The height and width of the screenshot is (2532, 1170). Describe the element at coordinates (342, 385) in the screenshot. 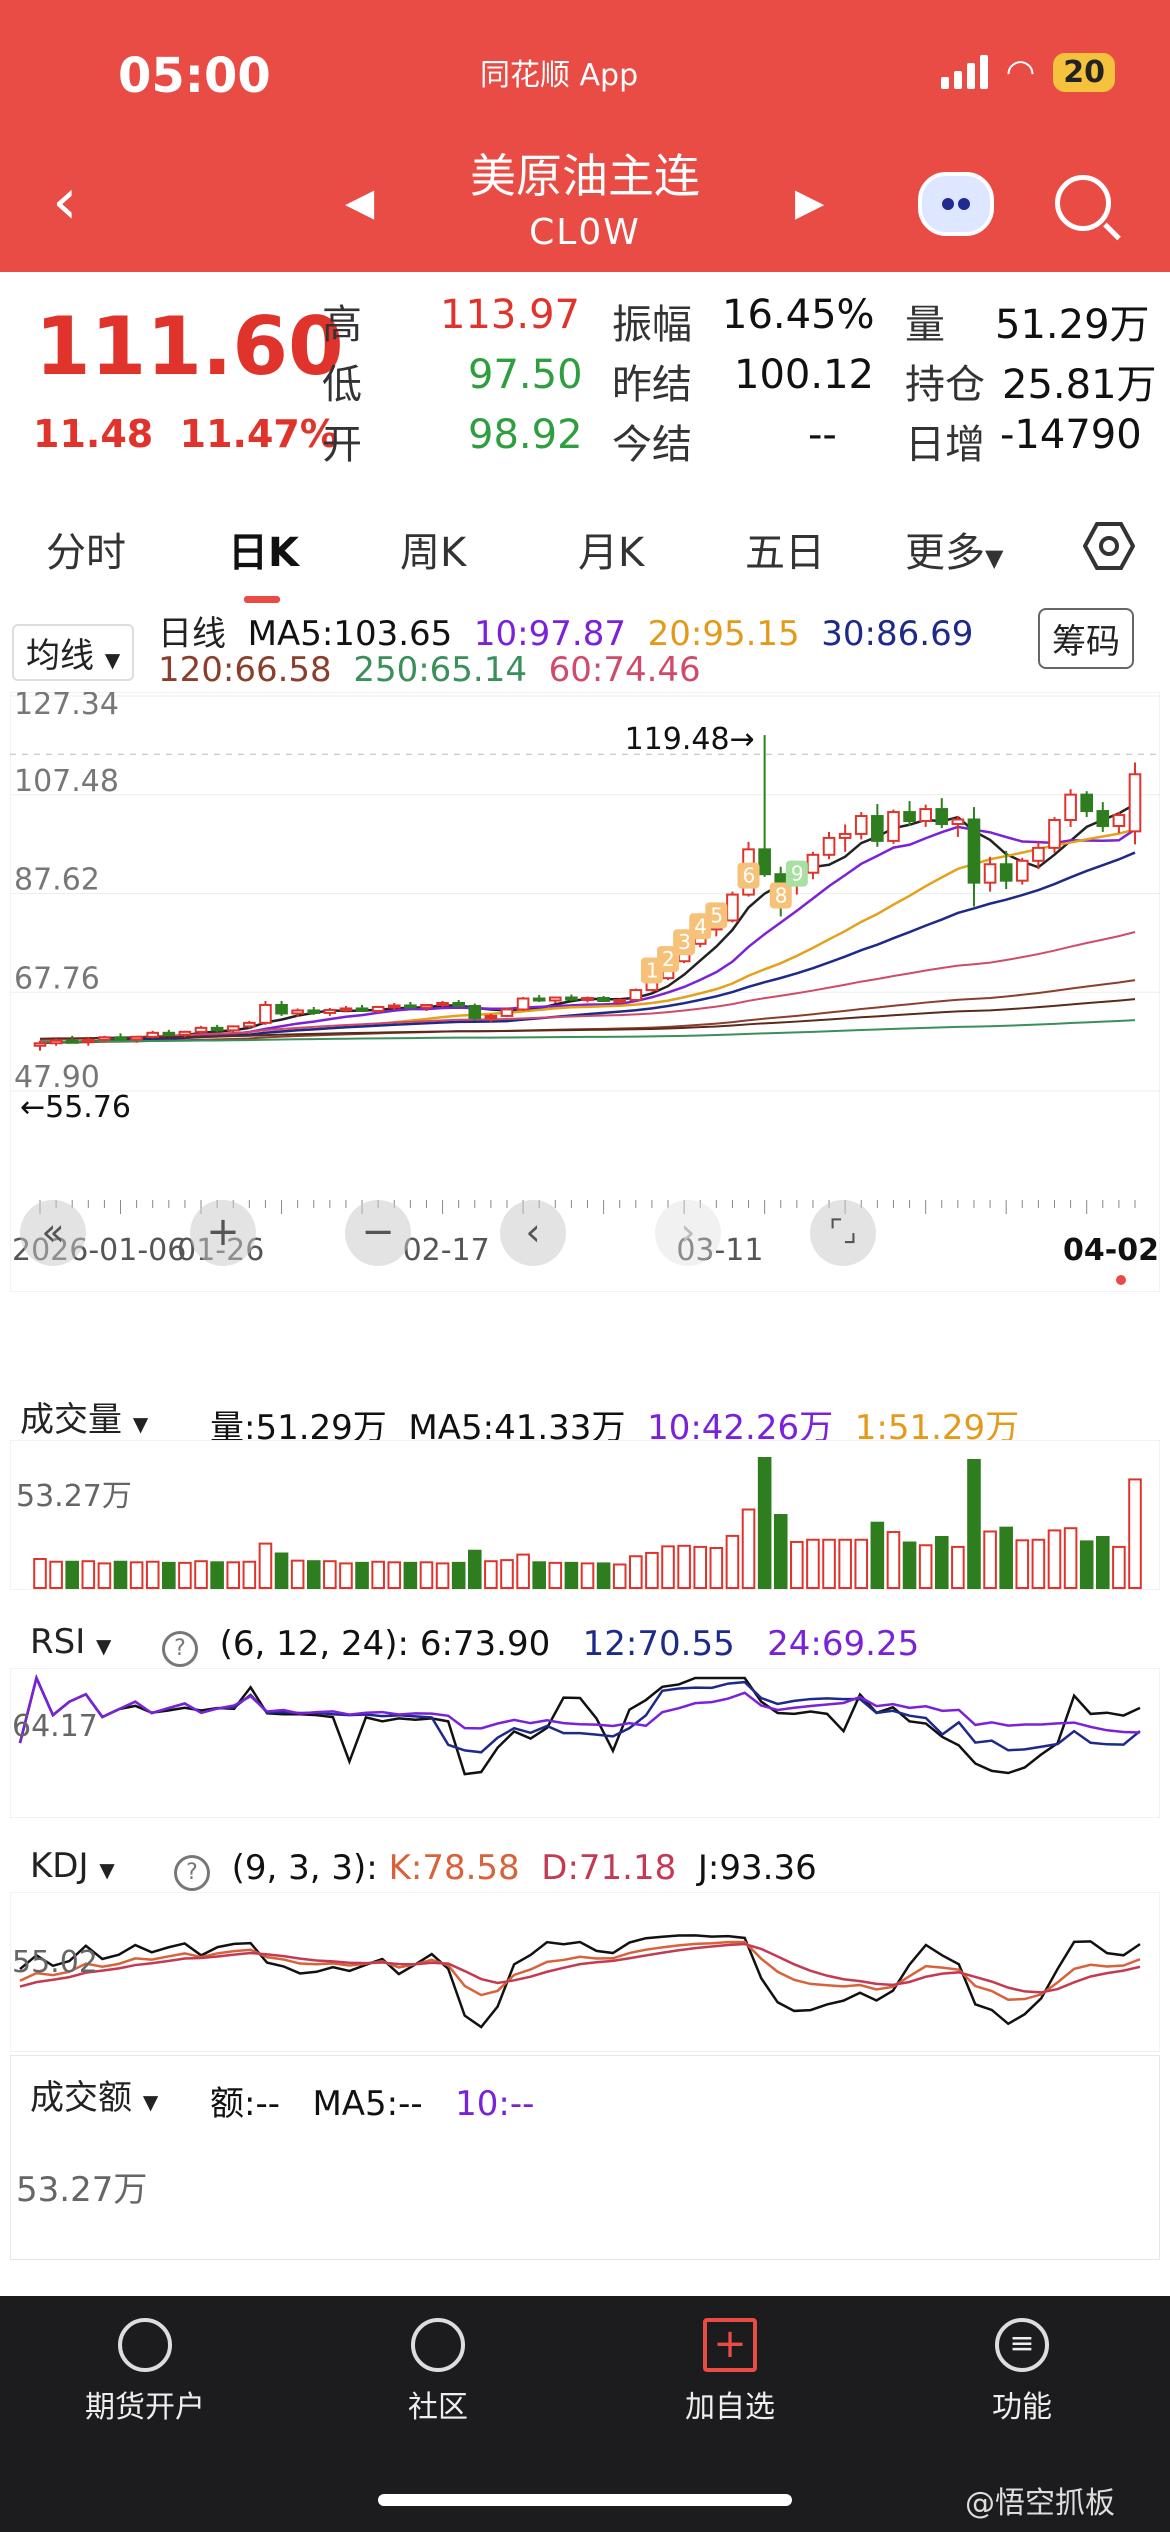

I see `low-label: 低` at that location.